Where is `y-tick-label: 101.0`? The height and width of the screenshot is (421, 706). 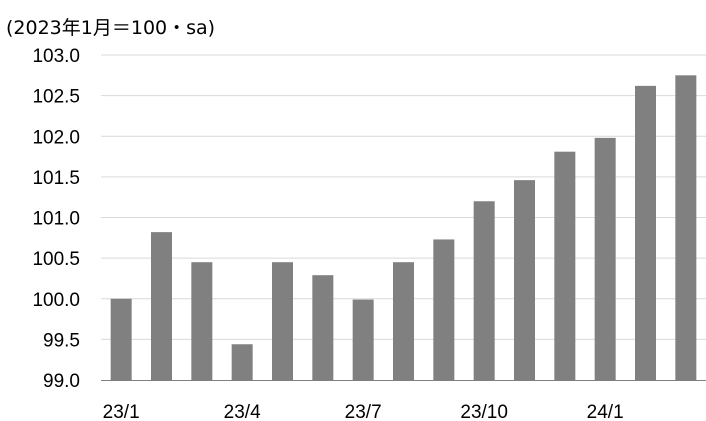 y-tick-label: 101.0 is located at coordinates (56, 219).